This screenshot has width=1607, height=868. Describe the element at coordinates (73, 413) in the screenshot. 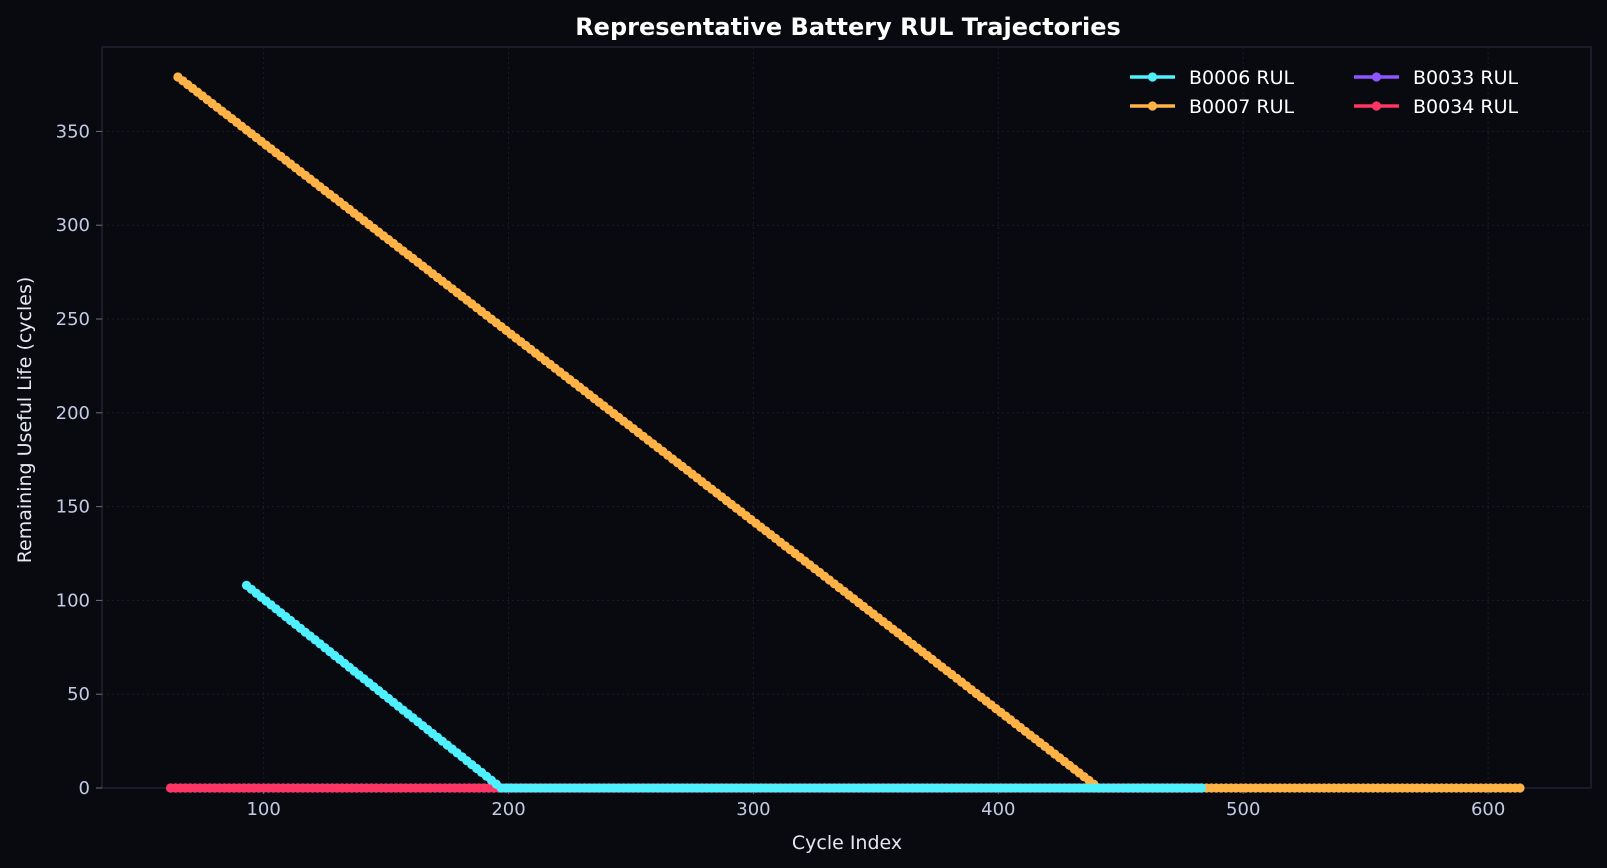

I see `y-tick-label: 200` at that location.